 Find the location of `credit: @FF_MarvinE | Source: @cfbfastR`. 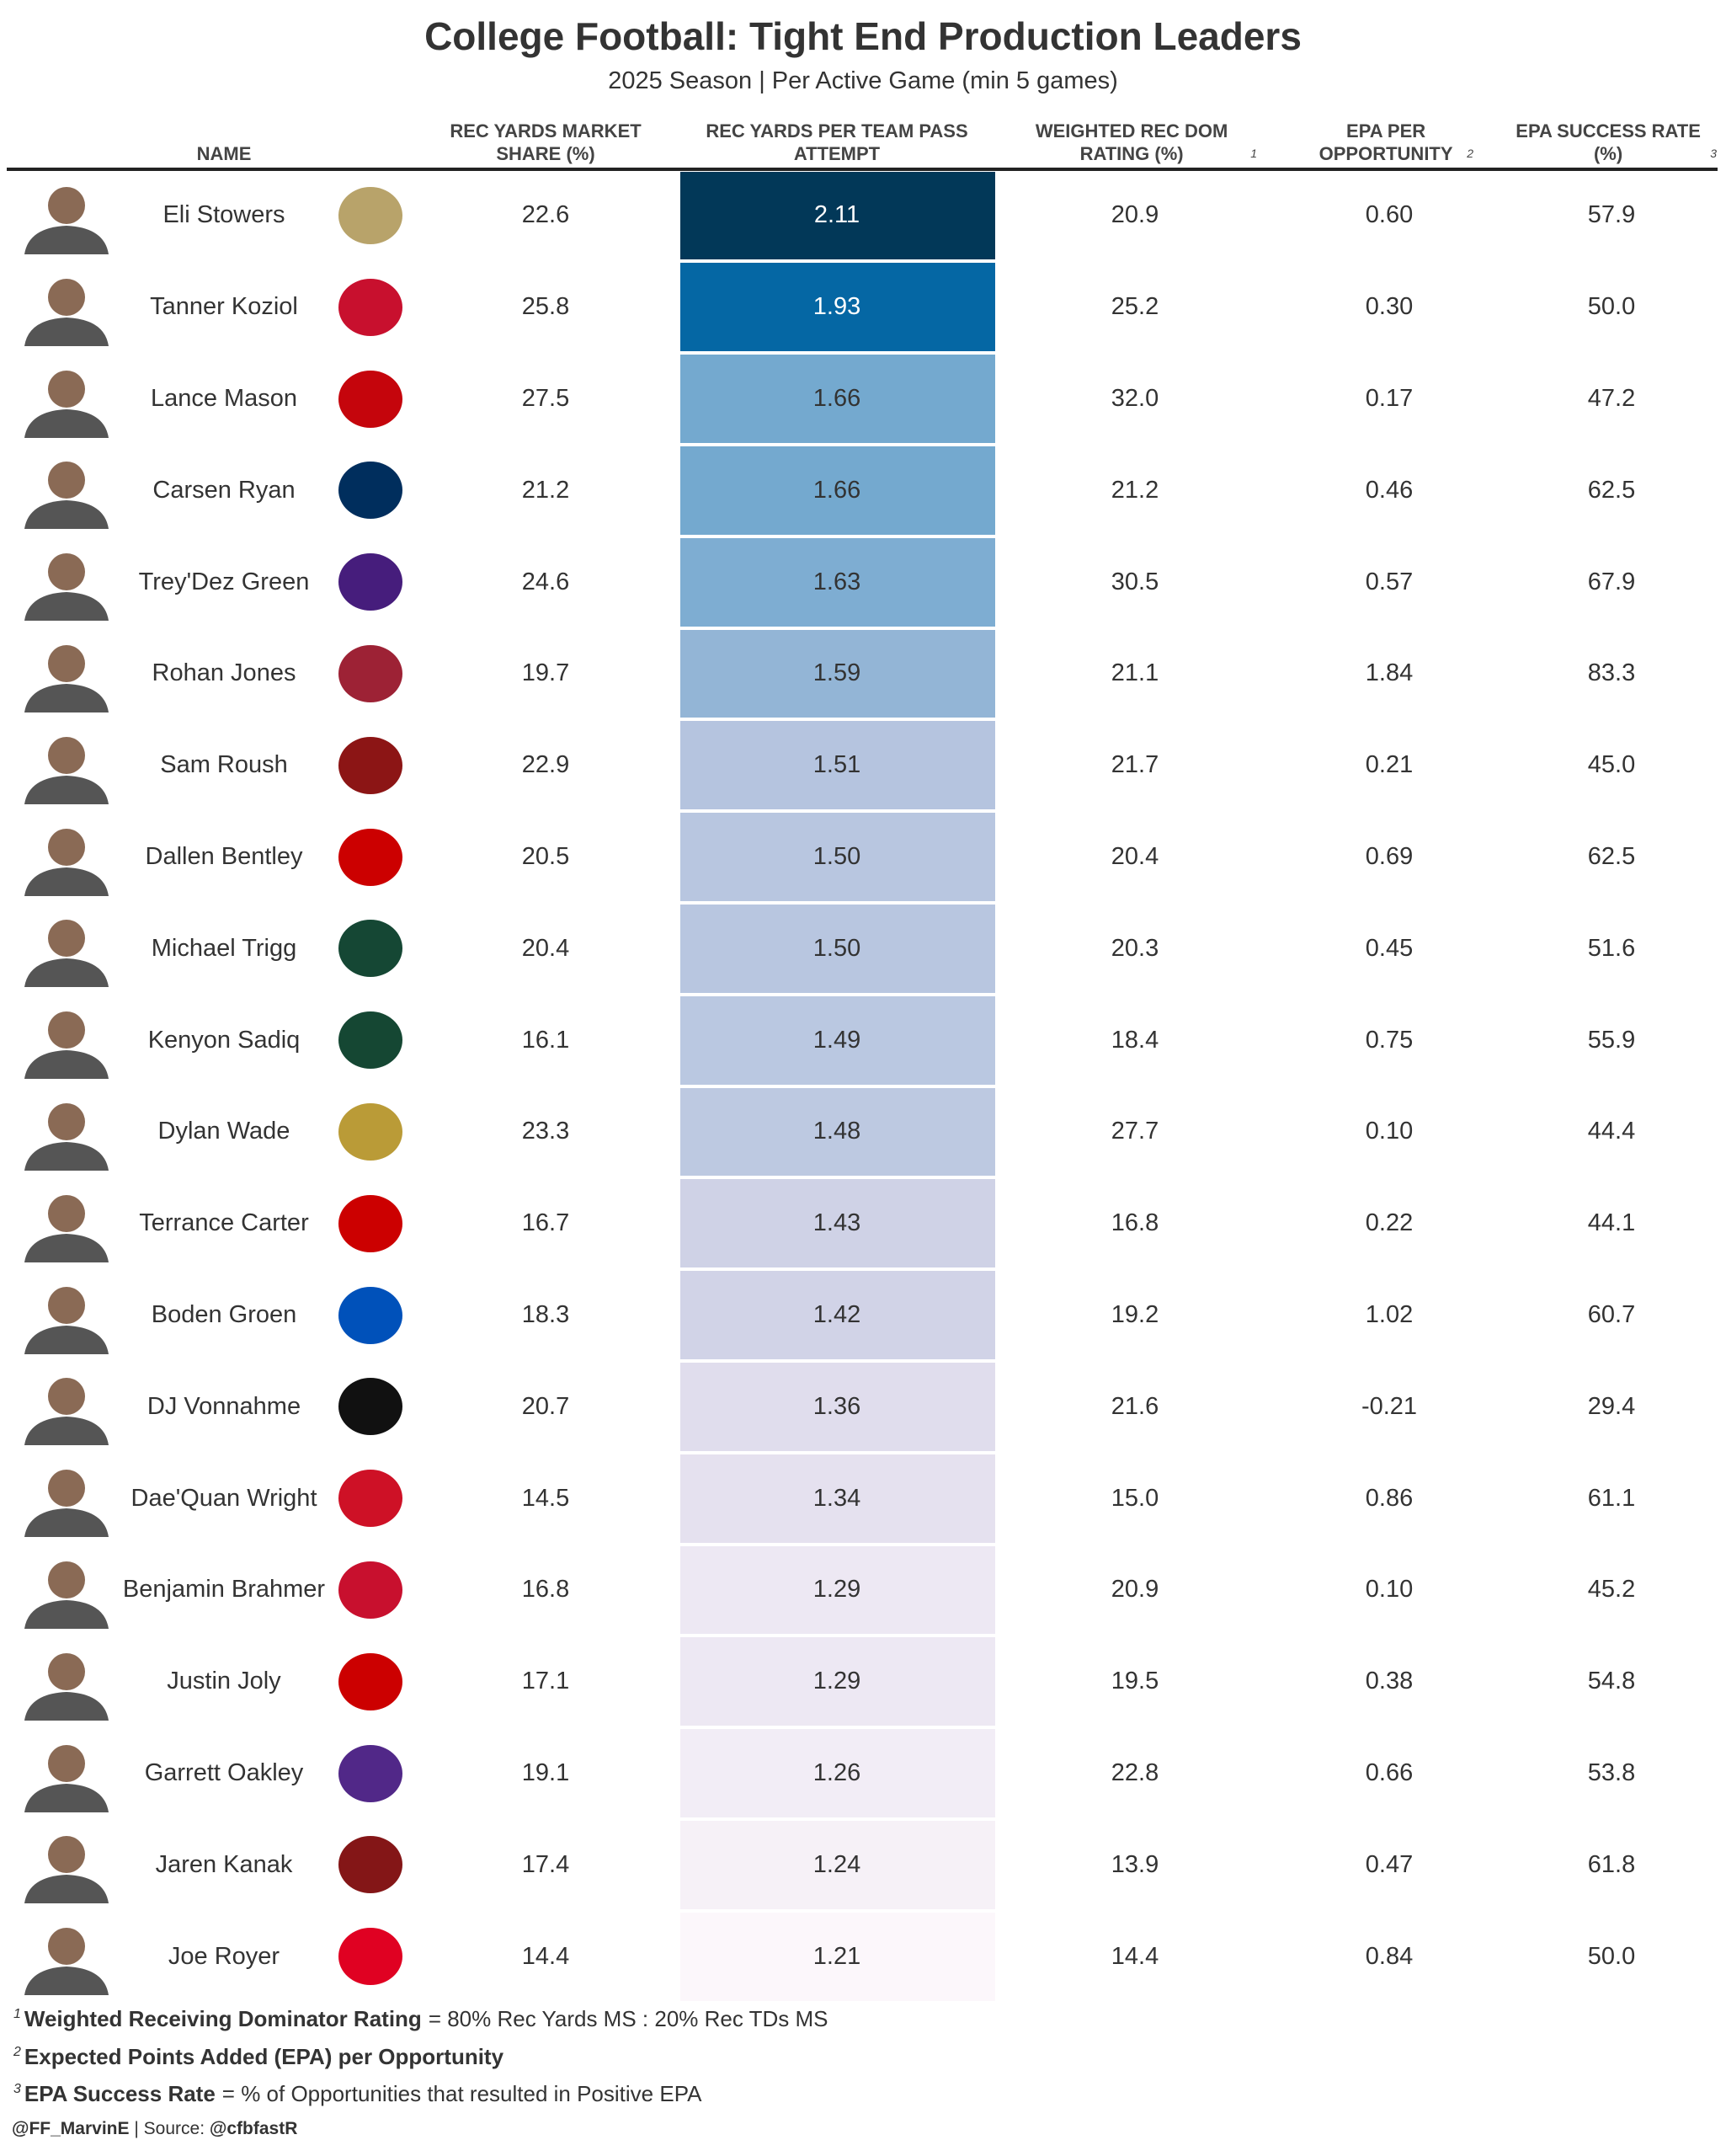

credit: @FF_MarvinE | Source: @cfbfastR is located at coordinates (154, 2129).